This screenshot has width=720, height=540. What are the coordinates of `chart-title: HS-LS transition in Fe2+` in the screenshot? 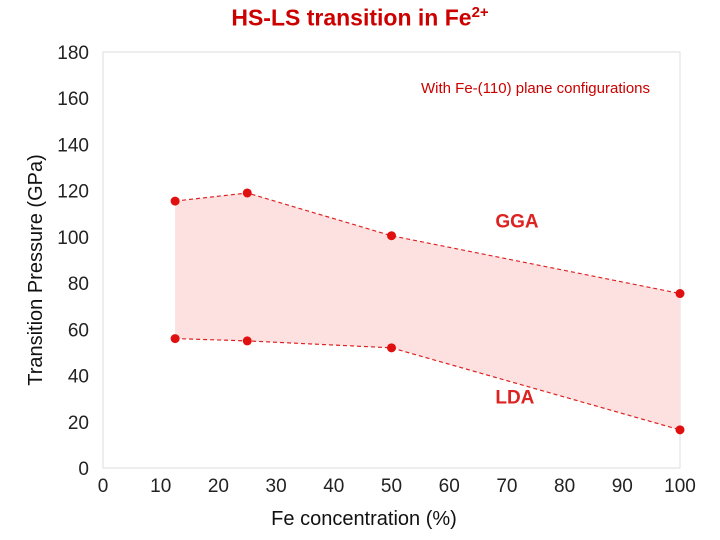 It's located at (360, 18).